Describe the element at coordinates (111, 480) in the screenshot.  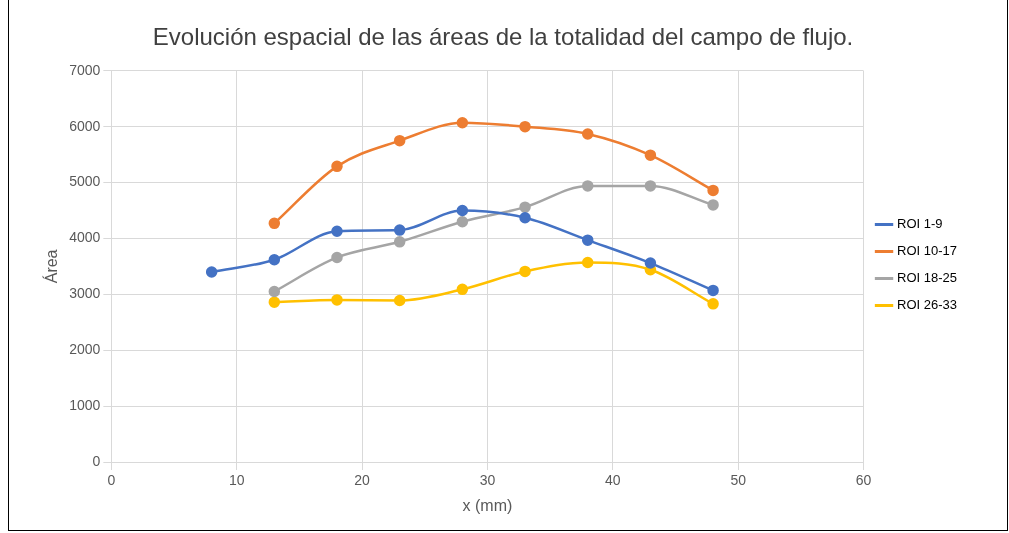
I see `x-tick-label: 0` at that location.